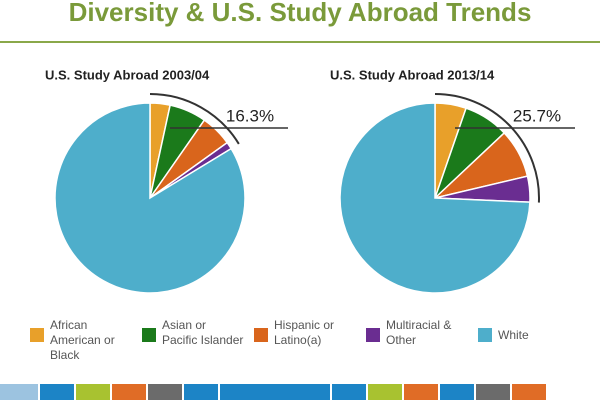 This screenshot has width=600, height=400. I want to click on legend-item: Multiracial & Other, so click(417, 340).